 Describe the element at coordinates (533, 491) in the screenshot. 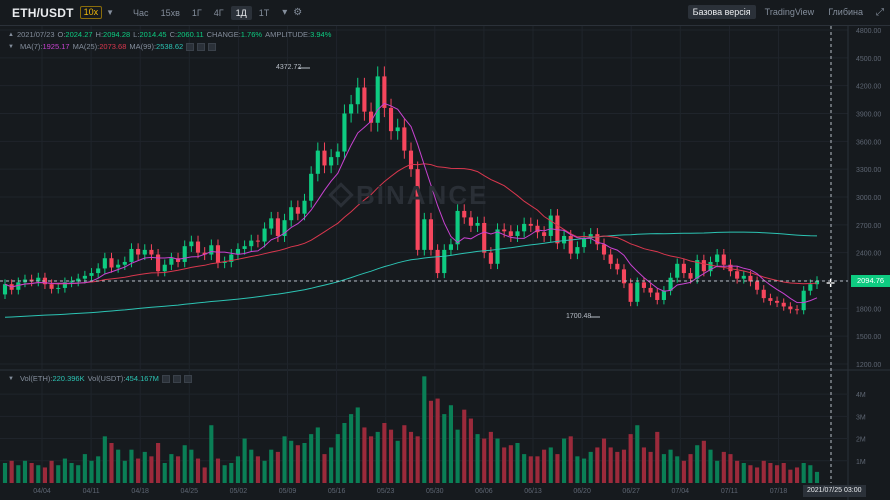

I see `date-tick-label: 06/13` at that location.